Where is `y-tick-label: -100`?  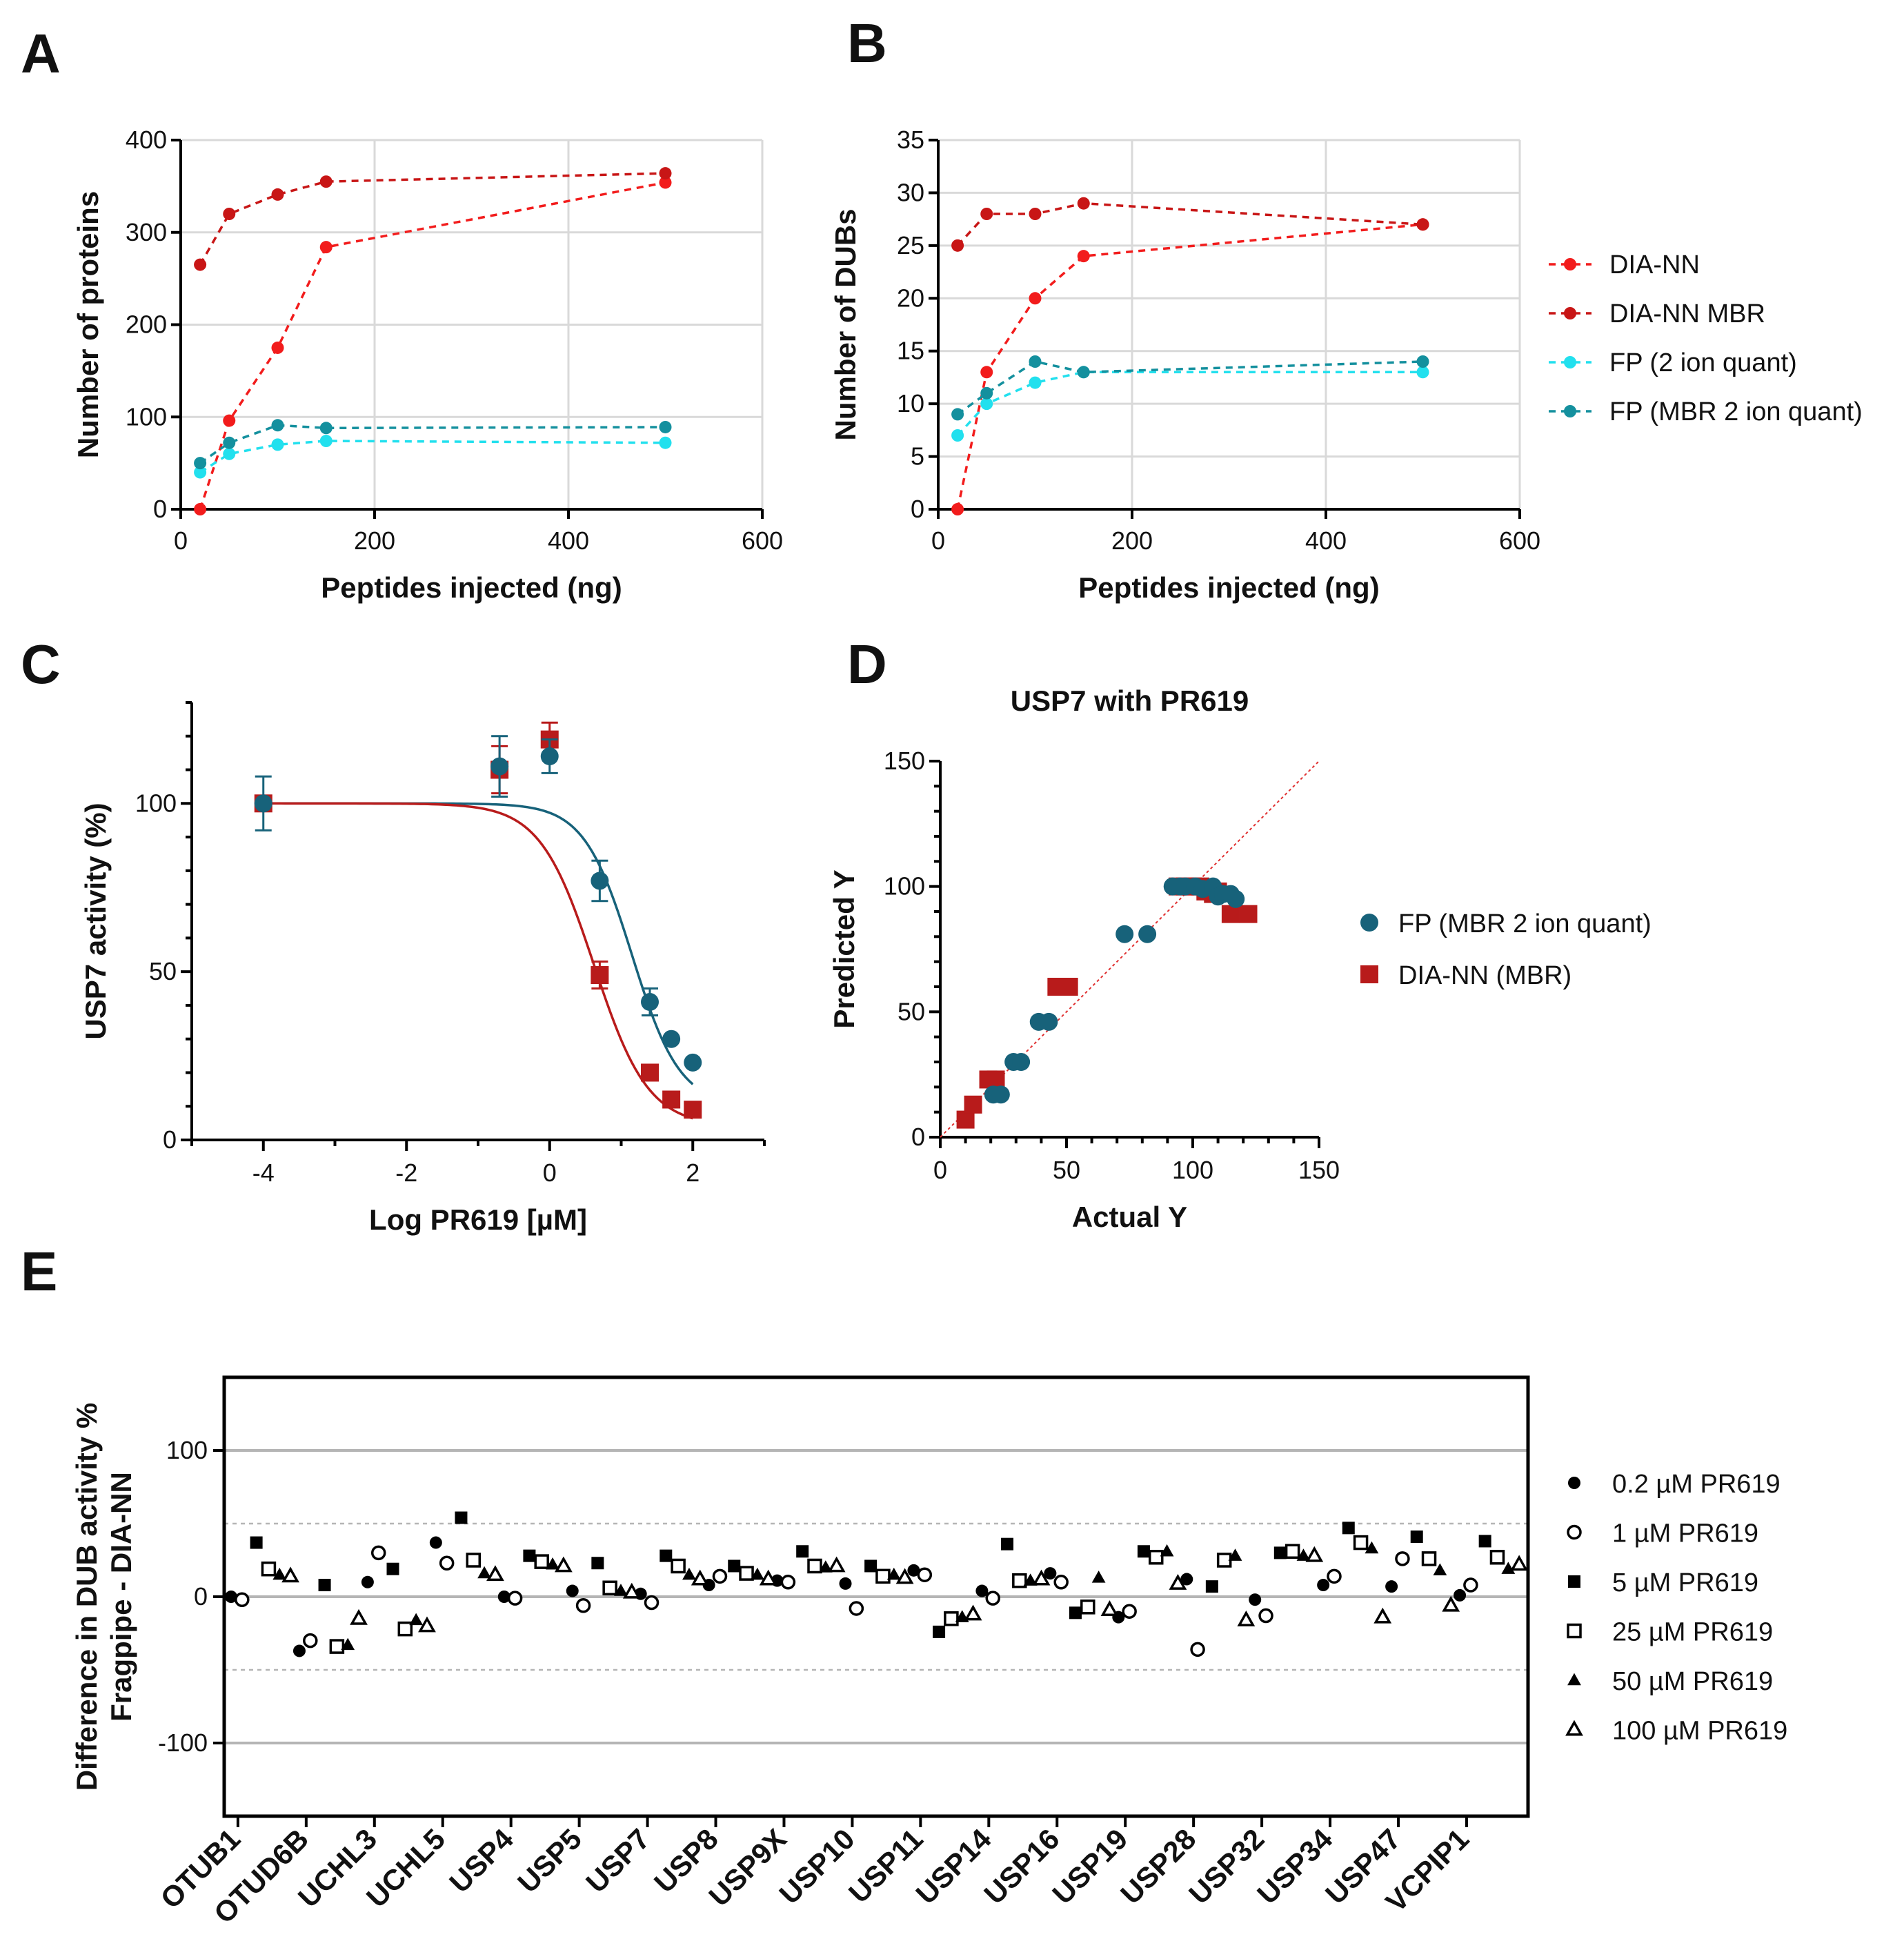 y-tick-label: -100 is located at coordinates (183, 1743).